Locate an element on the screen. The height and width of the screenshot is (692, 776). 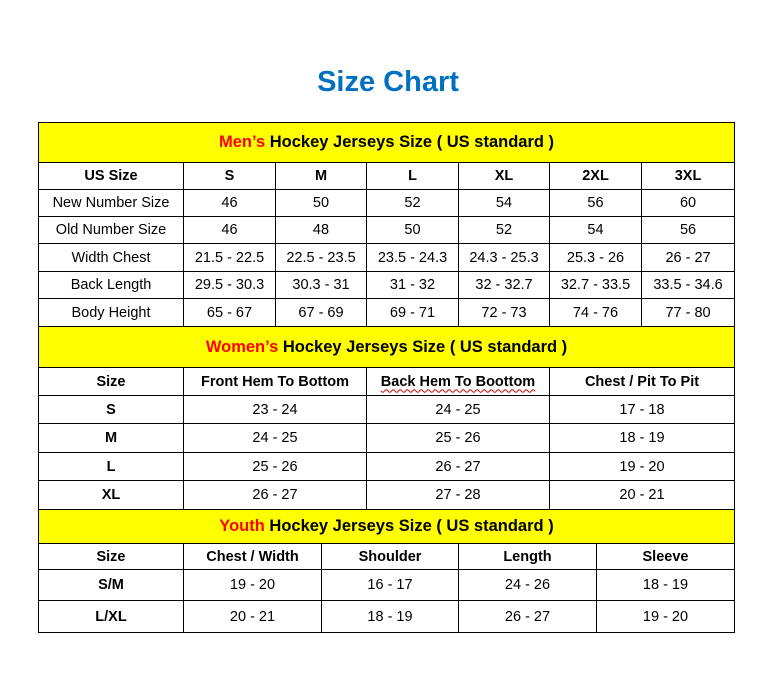
heading-highlight: Women’s is located at coordinates (242, 346).